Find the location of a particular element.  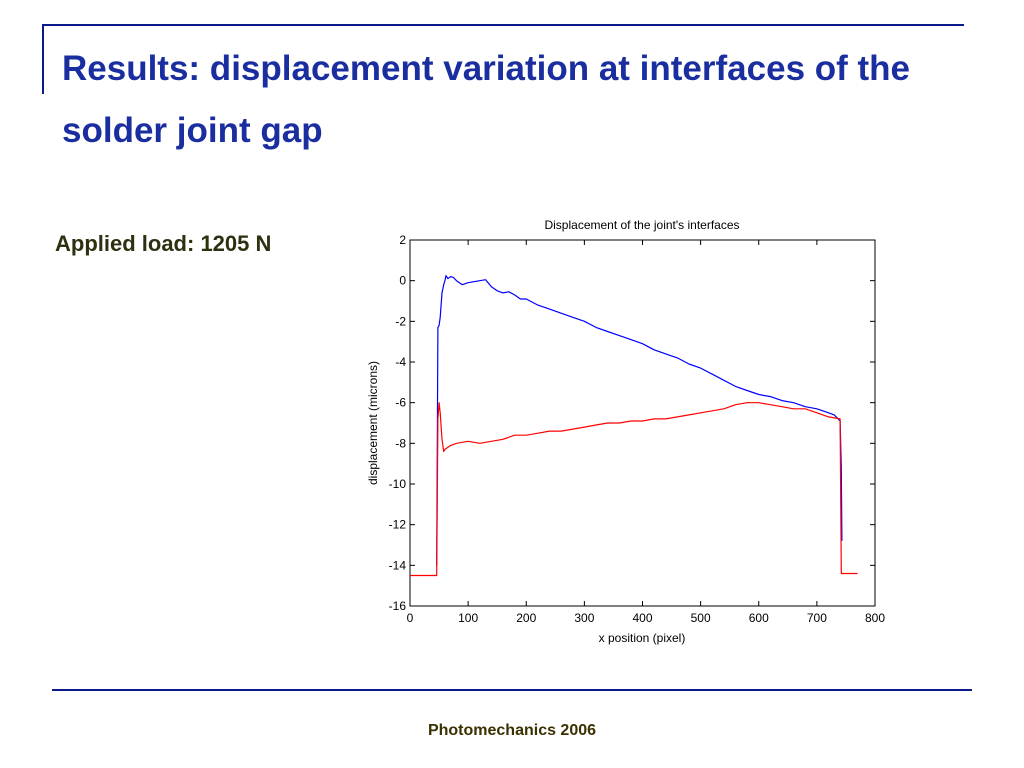

side-rule is located at coordinates (43, 59).